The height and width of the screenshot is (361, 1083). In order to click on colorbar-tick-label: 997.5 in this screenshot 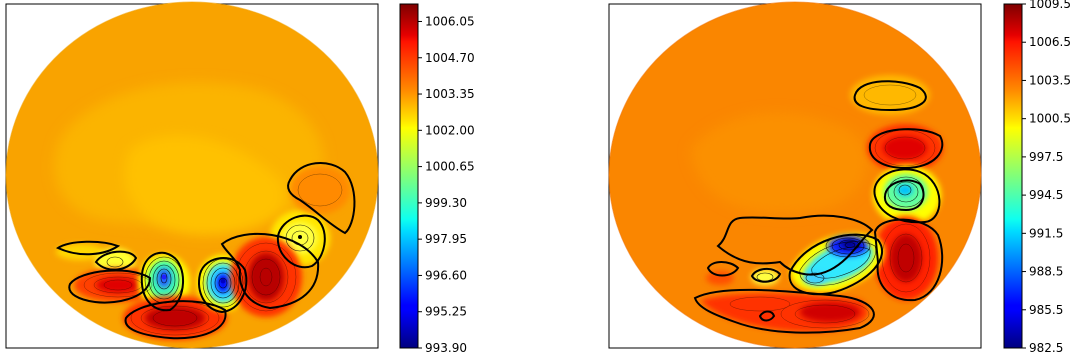, I will do `click(1046, 157)`.